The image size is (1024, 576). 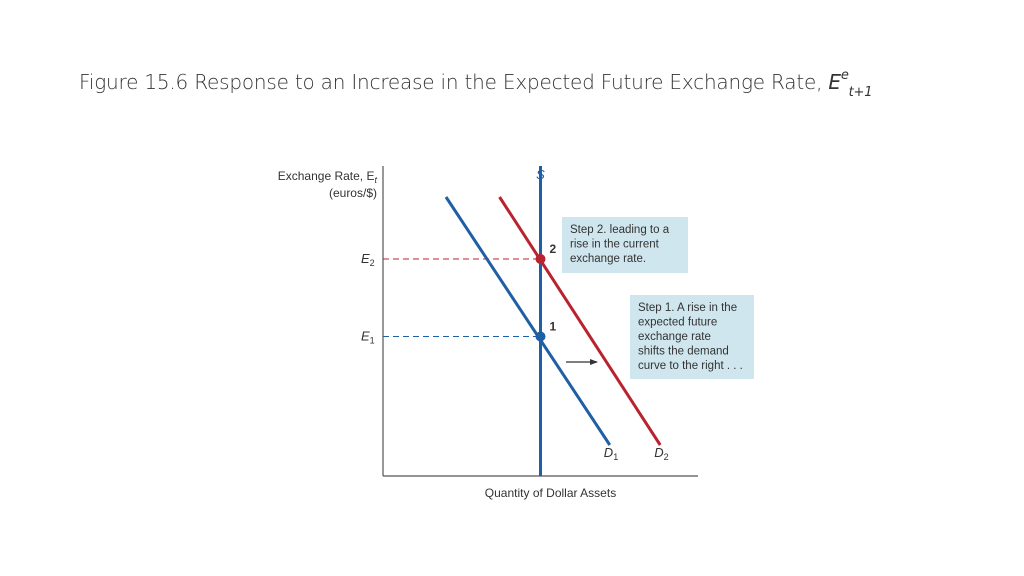 I want to click on curve-d1, so click(x=528, y=321).